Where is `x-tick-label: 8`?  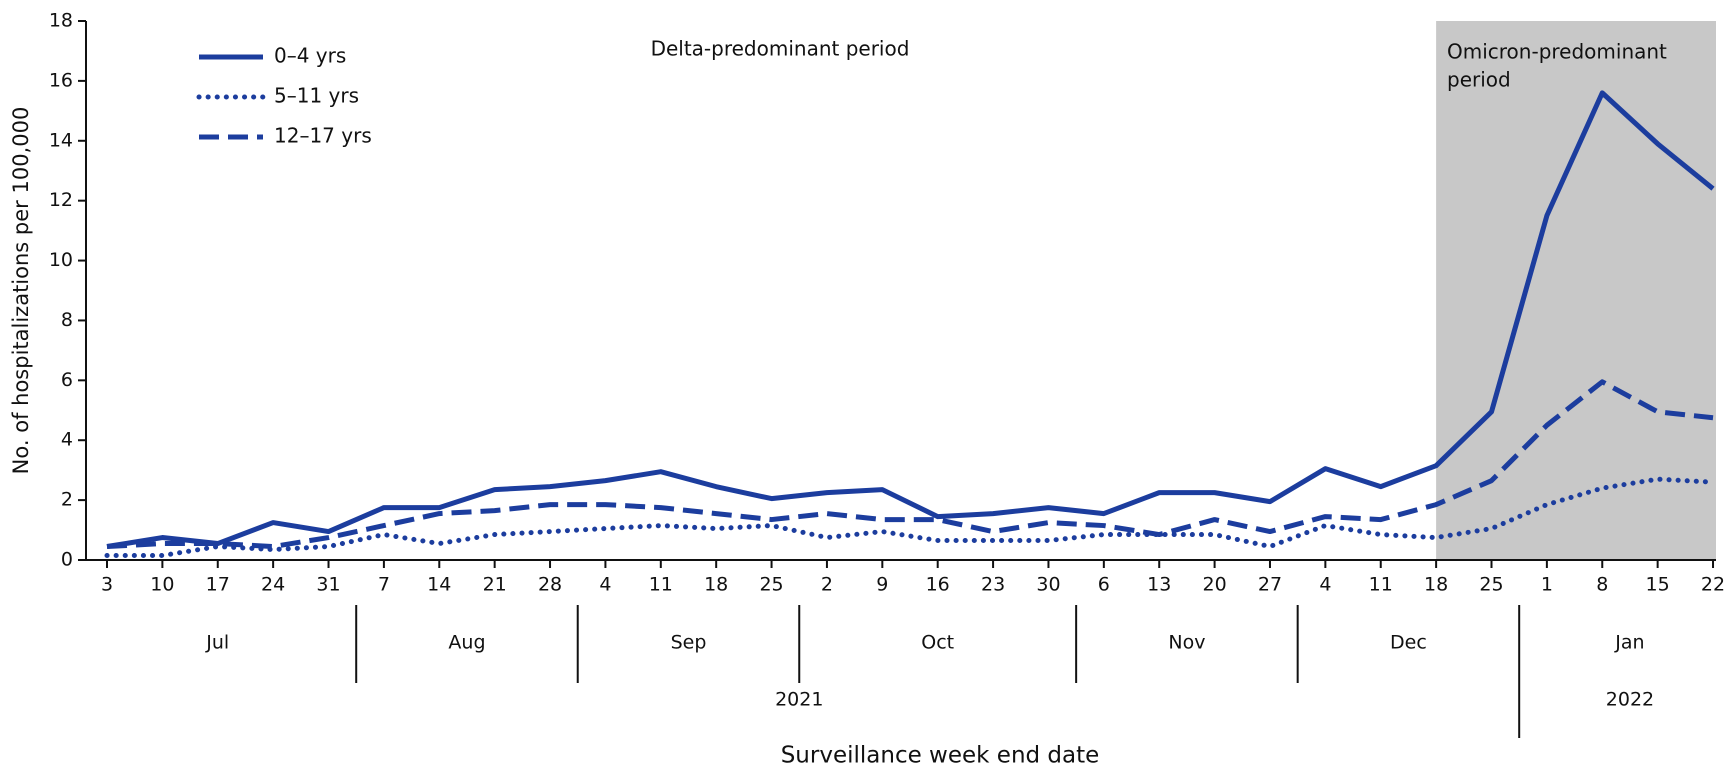
x-tick-label: 8 is located at coordinates (1602, 585).